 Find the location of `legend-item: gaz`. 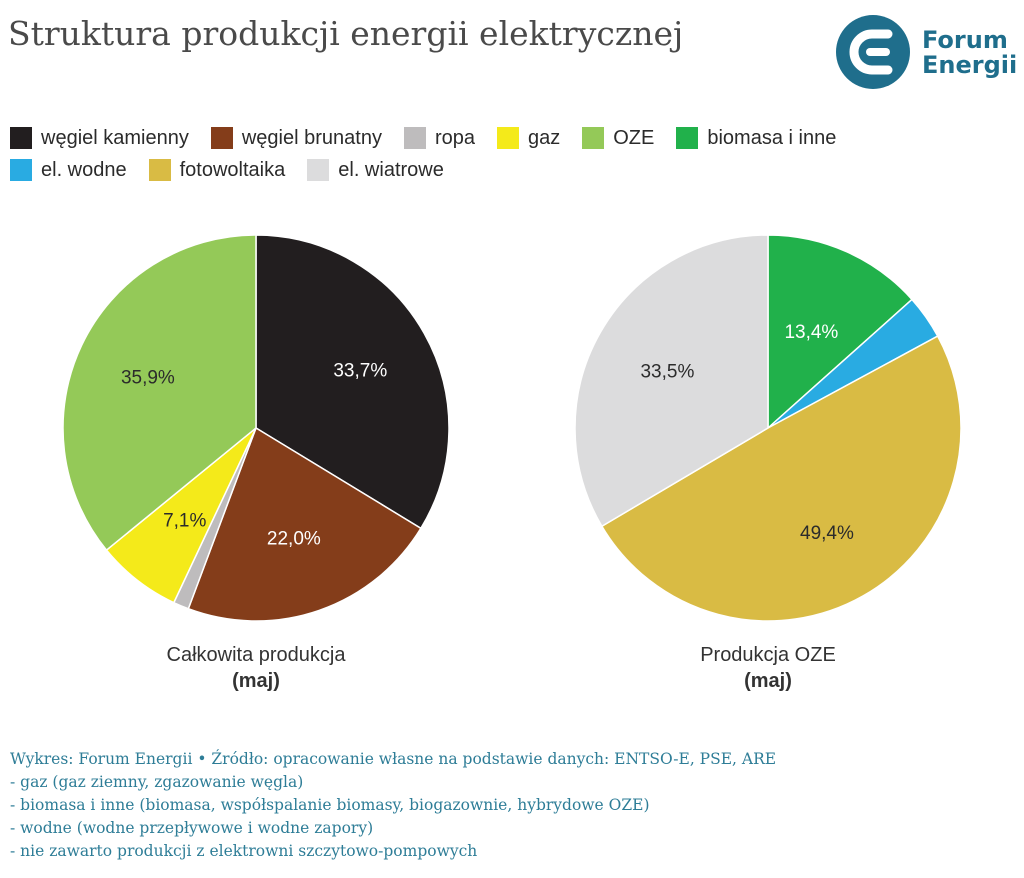

legend-item: gaz is located at coordinates (528, 138).